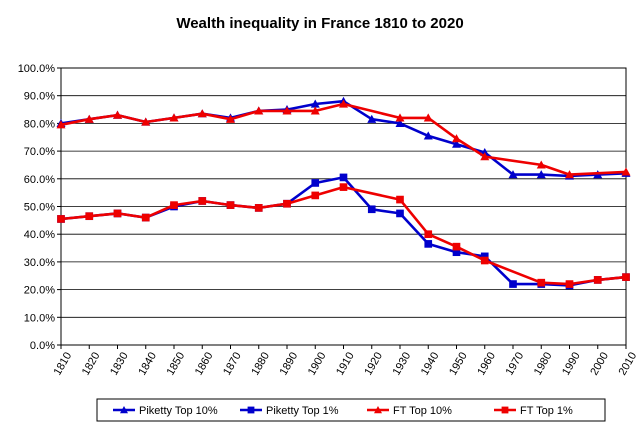 The image size is (640, 426). What do you see at coordinates (178, 411) in the screenshot?
I see `legend-label: Piketty Top 10%` at bounding box center [178, 411].